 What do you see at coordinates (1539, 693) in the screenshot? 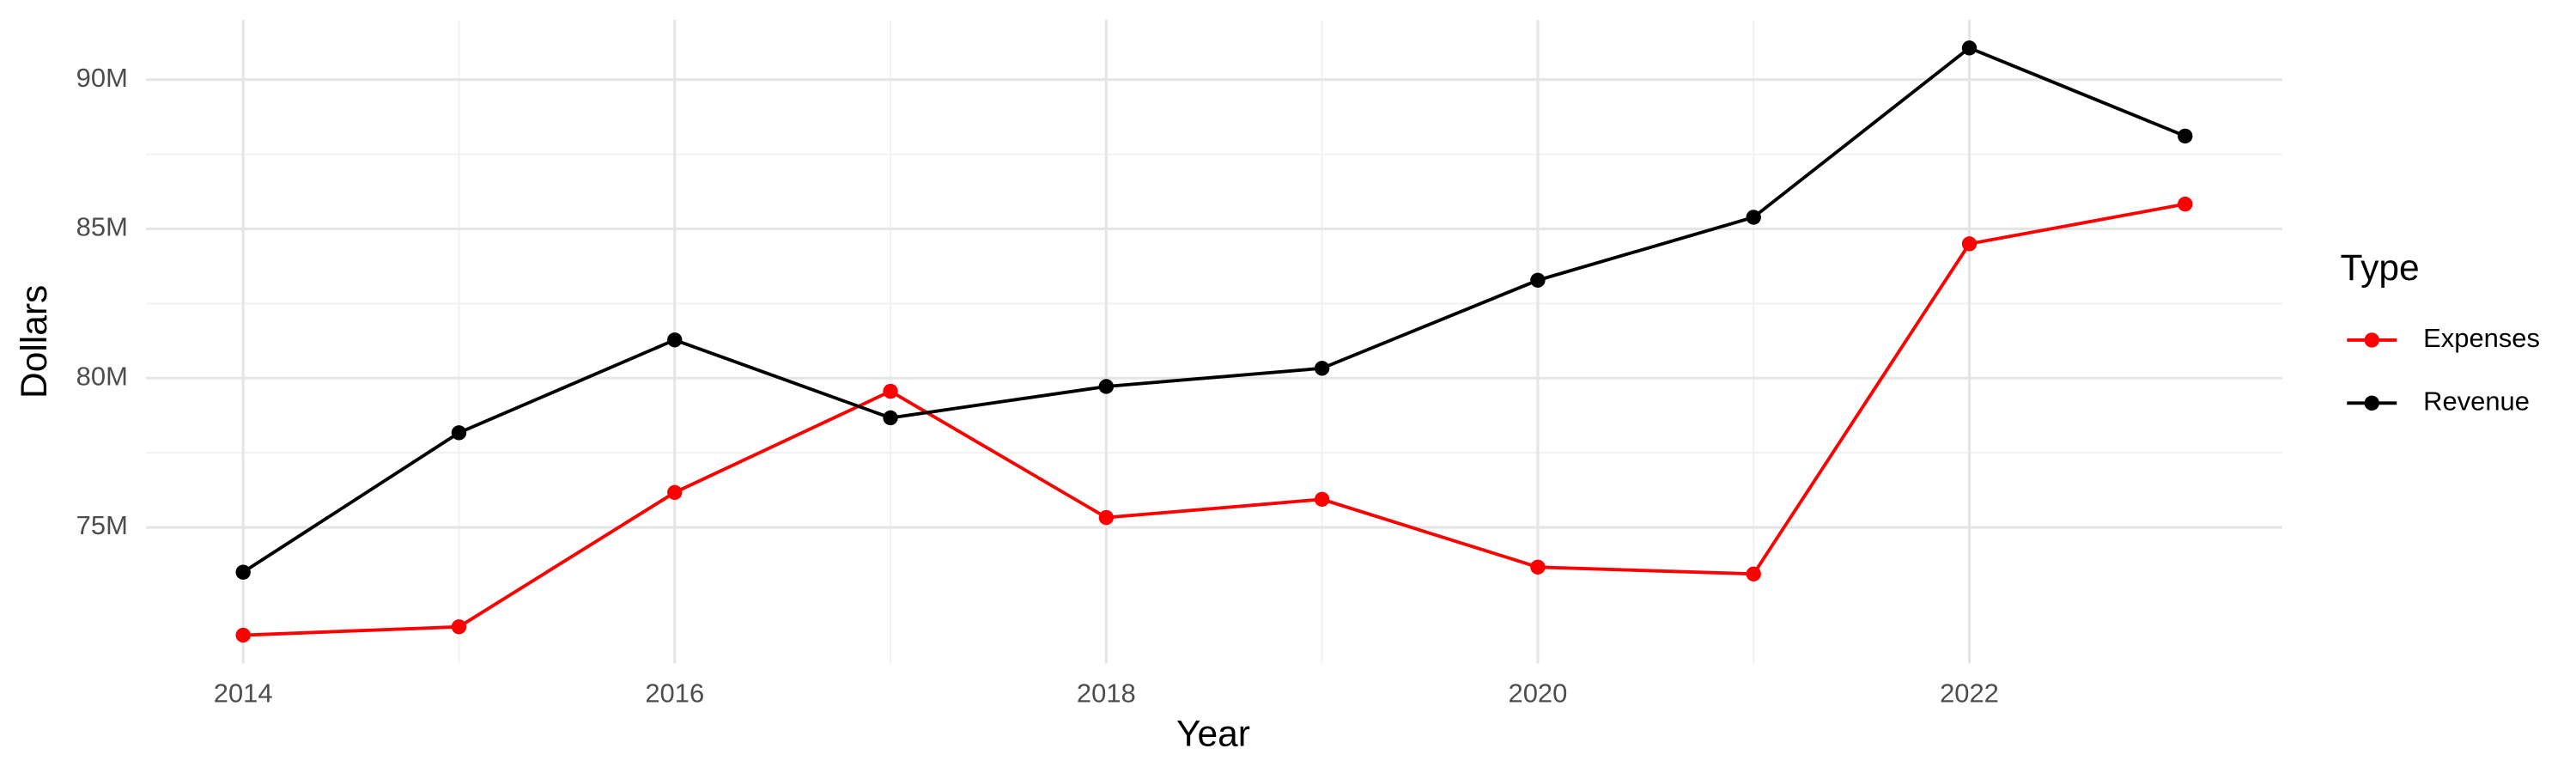
I see `x-tick-label: 2020` at bounding box center [1539, 693].